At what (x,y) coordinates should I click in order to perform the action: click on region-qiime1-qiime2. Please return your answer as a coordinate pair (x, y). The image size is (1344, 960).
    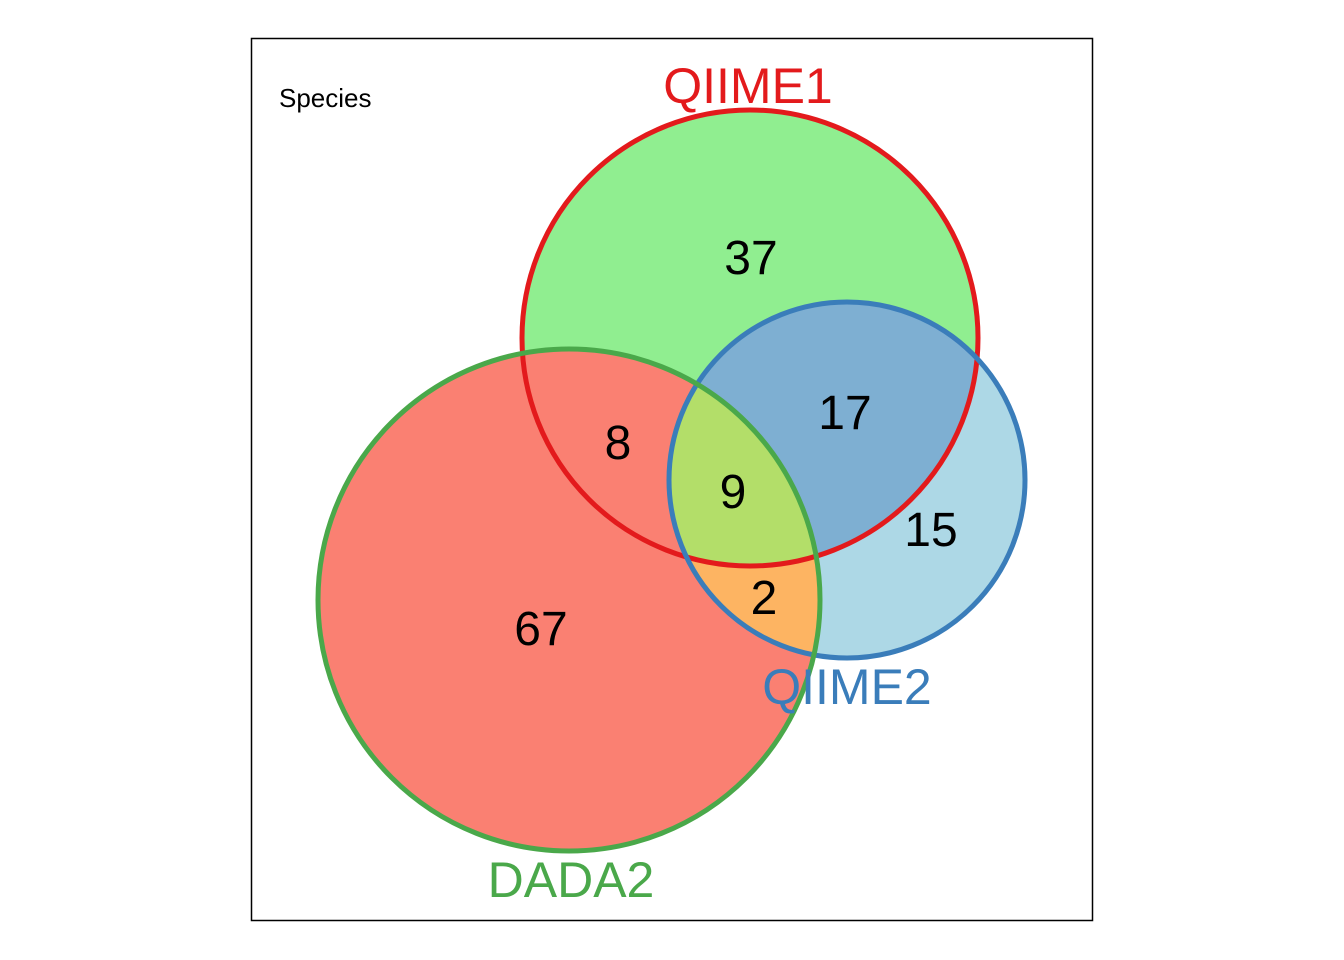
    Looking at the image, I should click on (823, 434).